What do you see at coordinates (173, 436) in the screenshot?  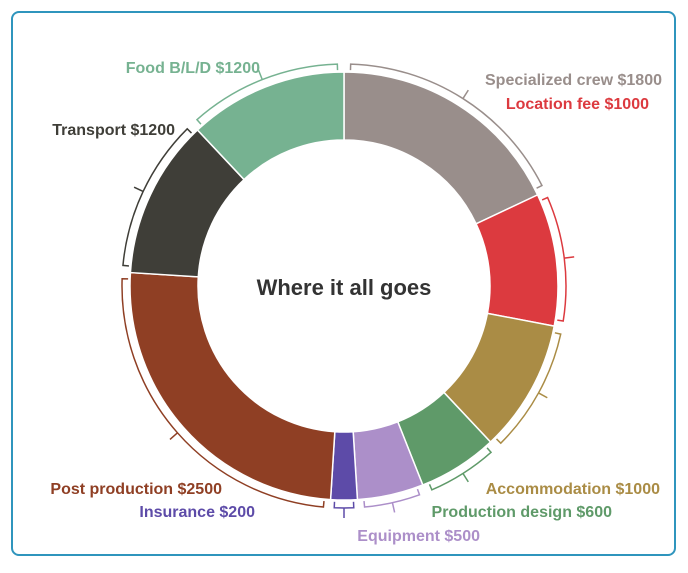 I see `connector-post-production` at bounding box center [173, 436].